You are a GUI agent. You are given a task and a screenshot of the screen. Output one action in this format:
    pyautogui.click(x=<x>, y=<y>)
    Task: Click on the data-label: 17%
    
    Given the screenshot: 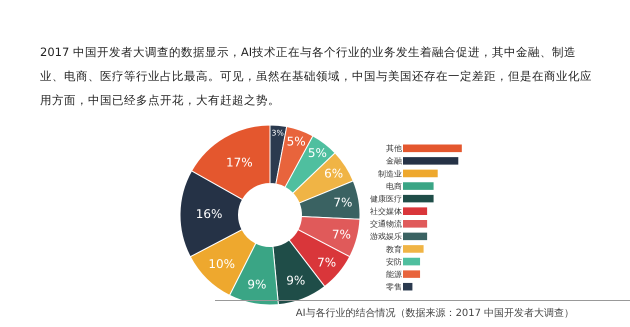 What is the action you would take?
    pyautogui.click(x=239, y=163)
    